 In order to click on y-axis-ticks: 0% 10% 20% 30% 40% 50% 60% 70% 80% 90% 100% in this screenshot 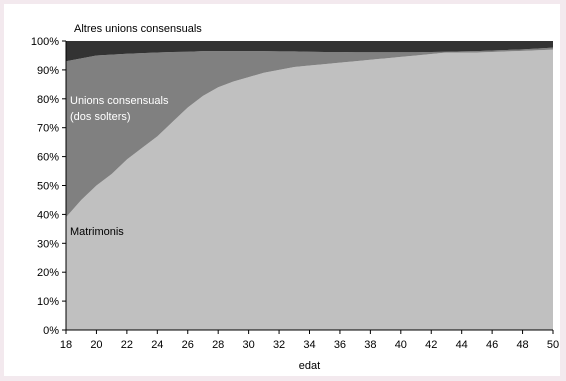, I will do `click(48, 186)`.